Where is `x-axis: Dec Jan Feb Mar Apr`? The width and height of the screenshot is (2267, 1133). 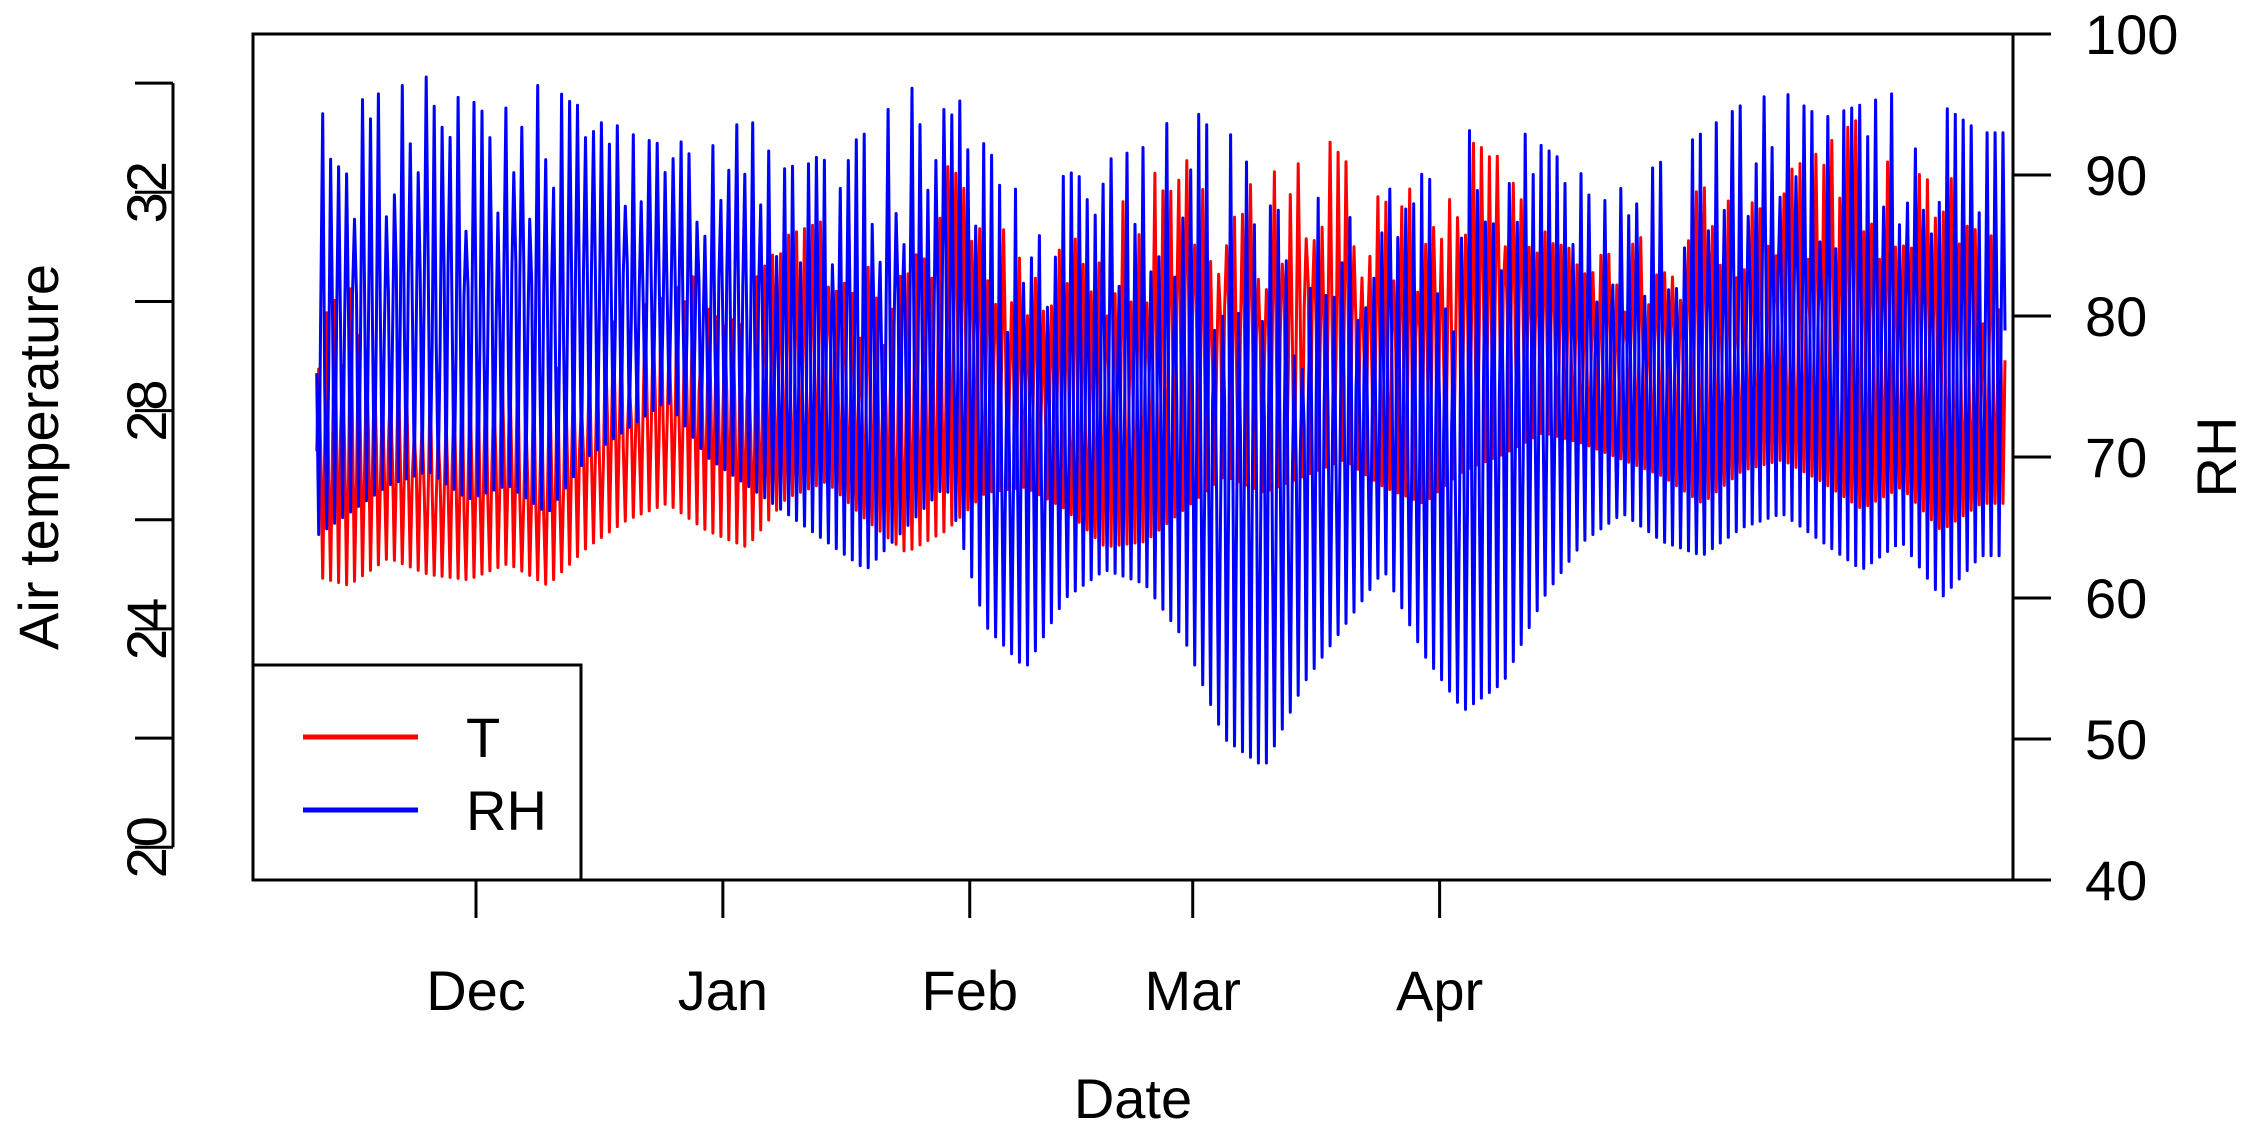
x-axis: Dec Jan Feb Mar Apr is located at coordinates (954, 951).